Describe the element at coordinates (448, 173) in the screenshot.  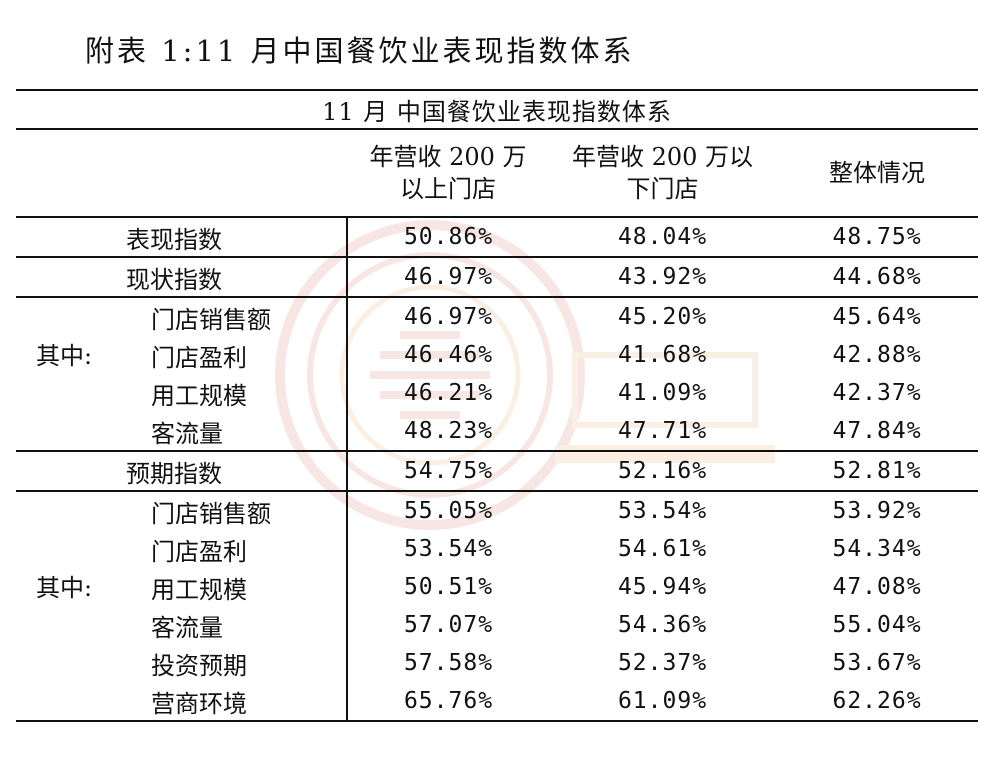
I see `header-large-stores: 年营收 200 万 以上门店` at that location.